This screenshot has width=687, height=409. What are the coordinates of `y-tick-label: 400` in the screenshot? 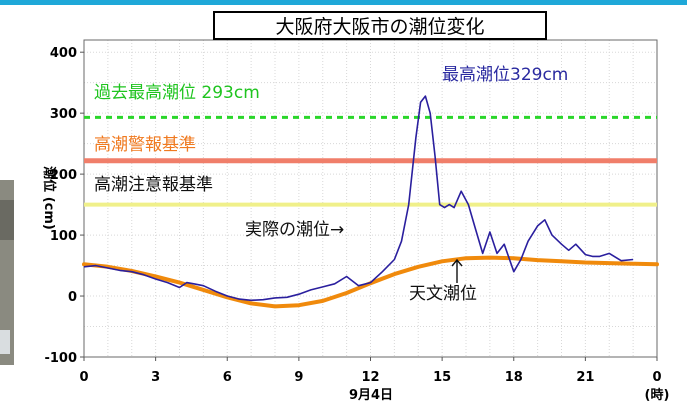 It's located at (63, 53).